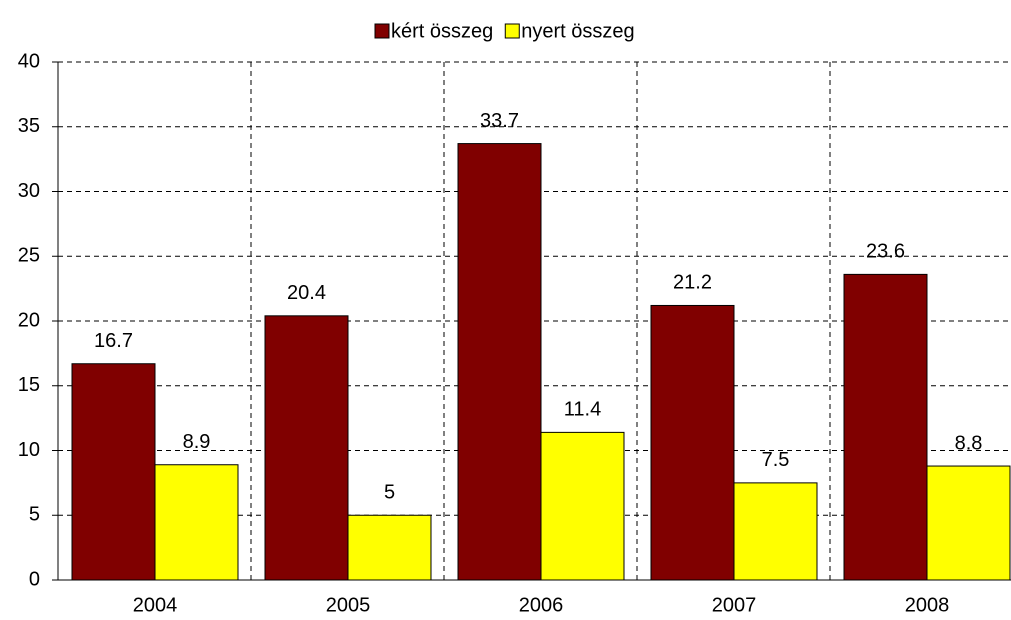  I want to click on x-tick-label: 2007, so click(734, 605).